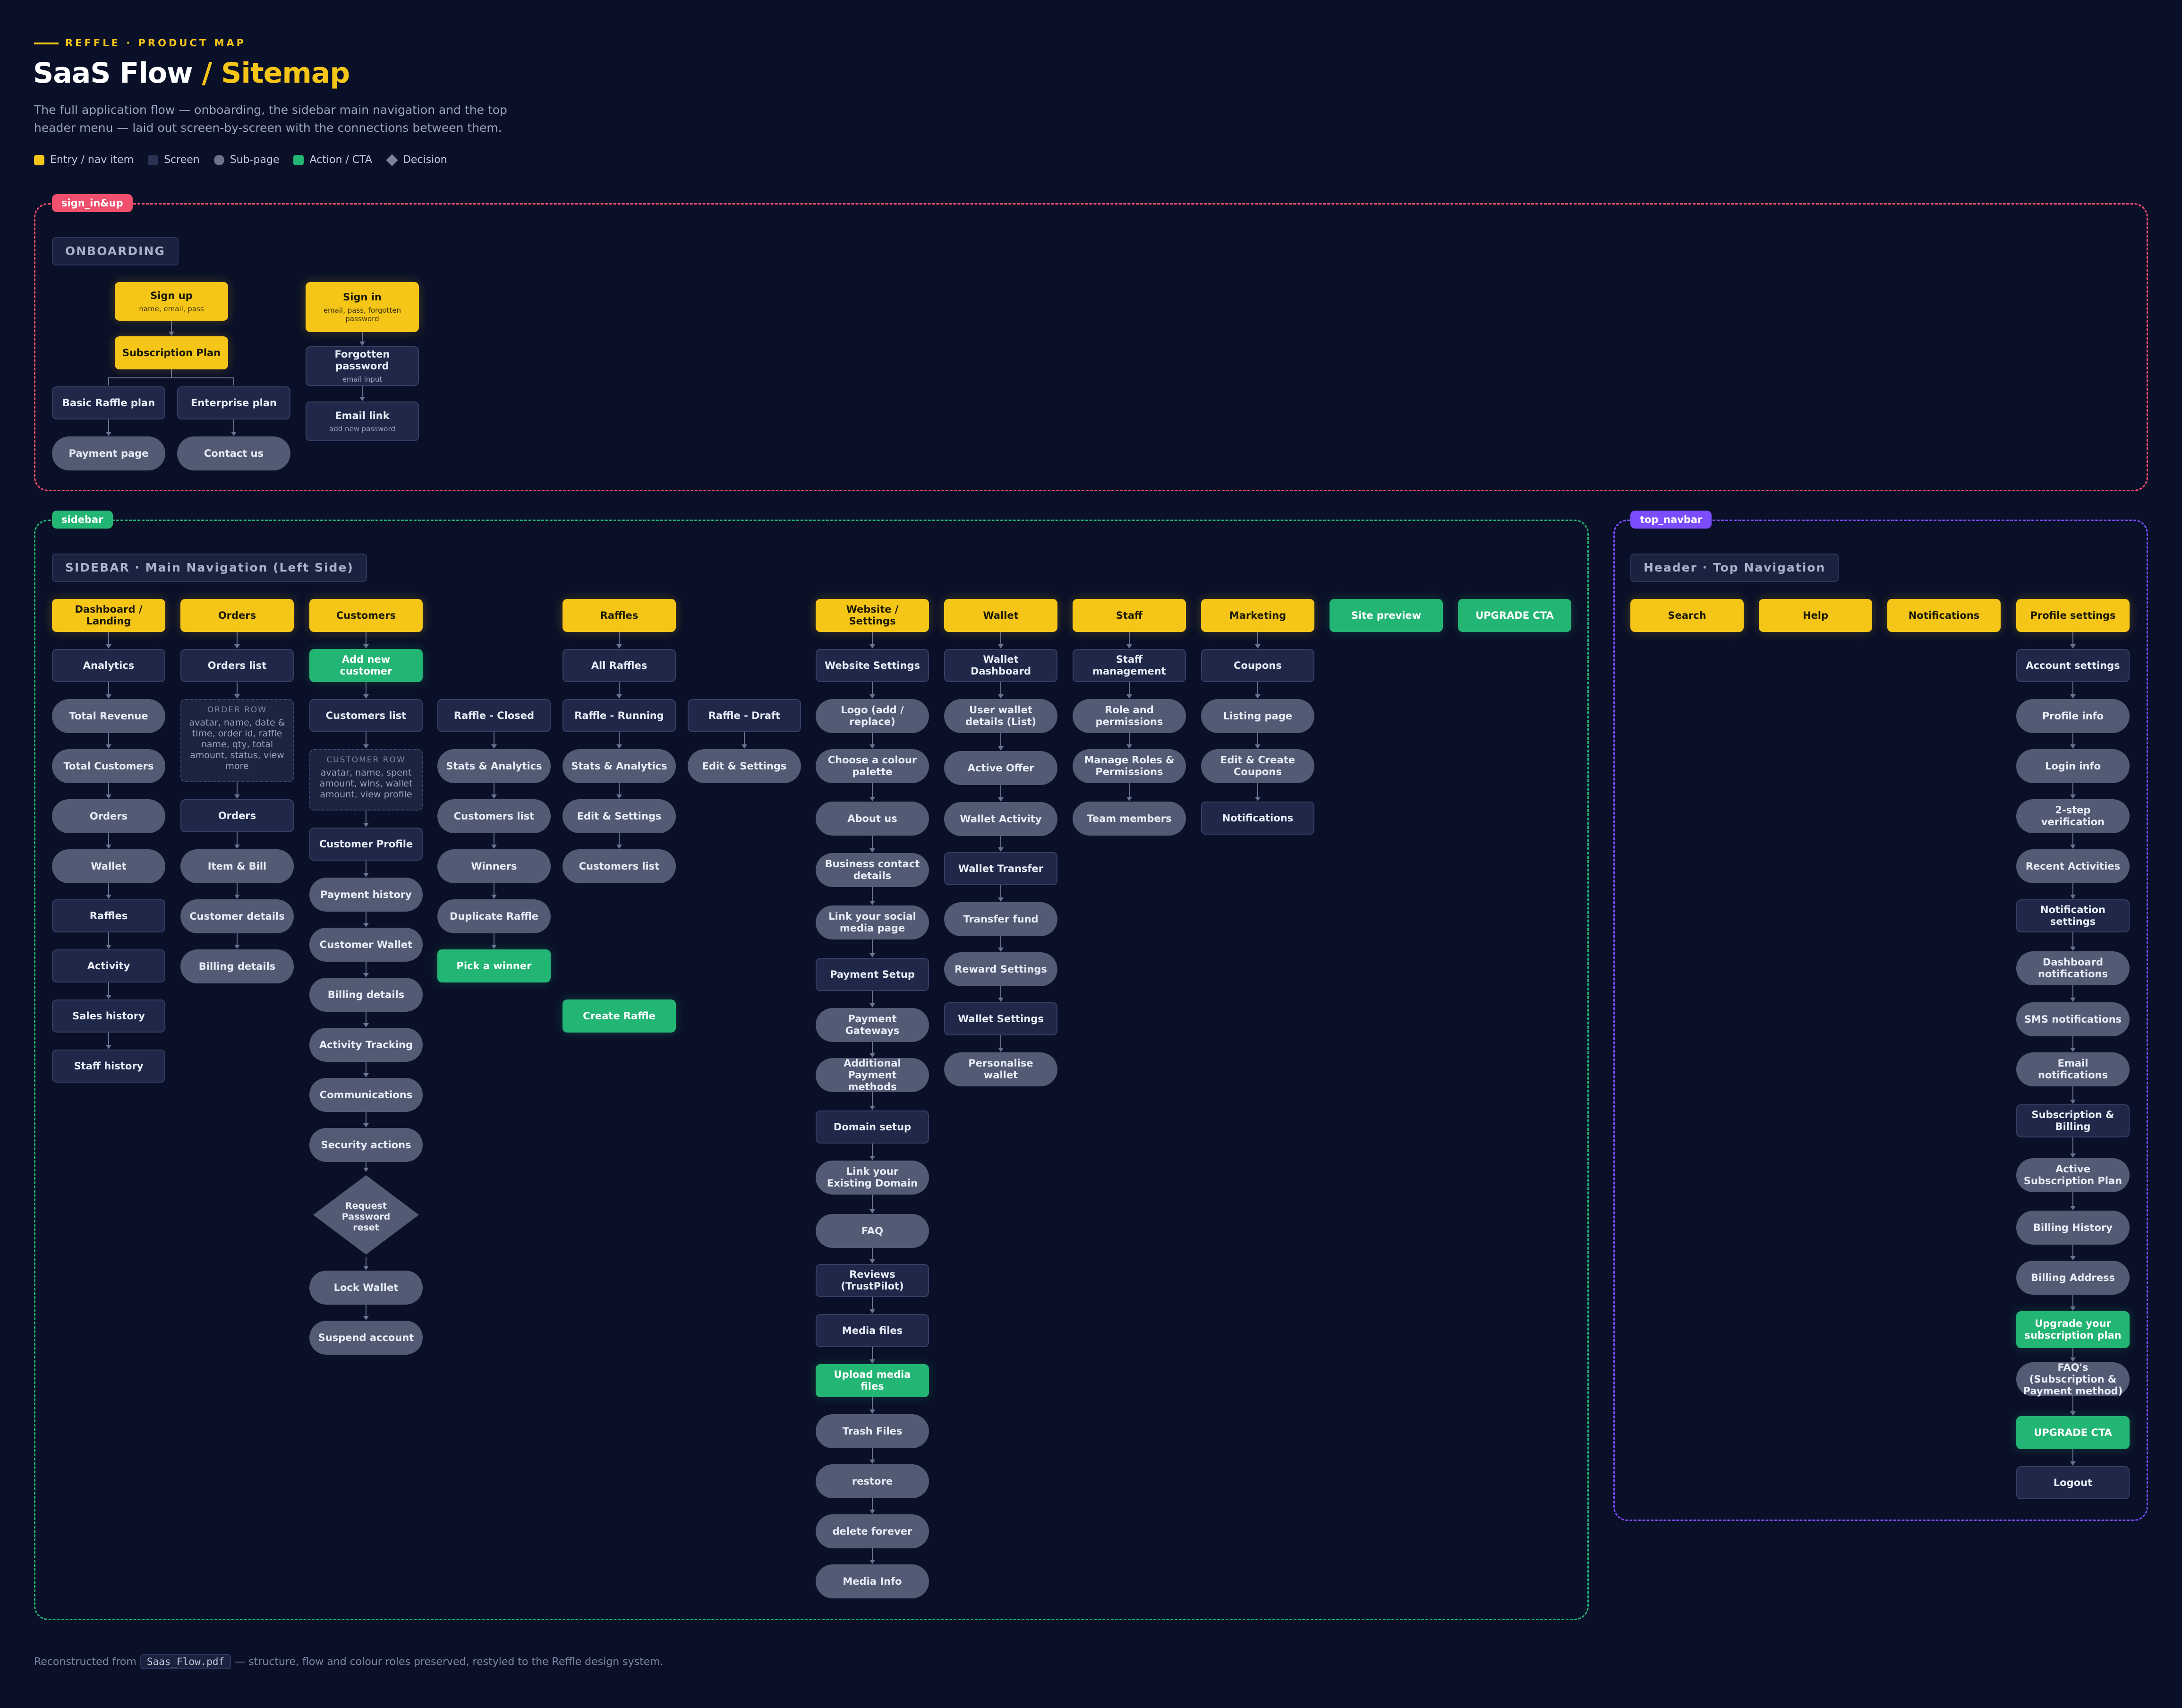  What do you see at coordinates (366, 1045) in the screenshot?
I see `node-activity-tracking: Activity Tracking` at bounding box center [366, 1045].